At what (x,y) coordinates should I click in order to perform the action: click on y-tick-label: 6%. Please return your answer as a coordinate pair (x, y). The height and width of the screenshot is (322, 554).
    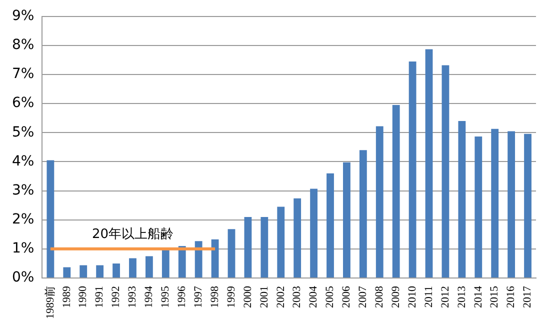
    Looking at the image, I should click on (23, 103).